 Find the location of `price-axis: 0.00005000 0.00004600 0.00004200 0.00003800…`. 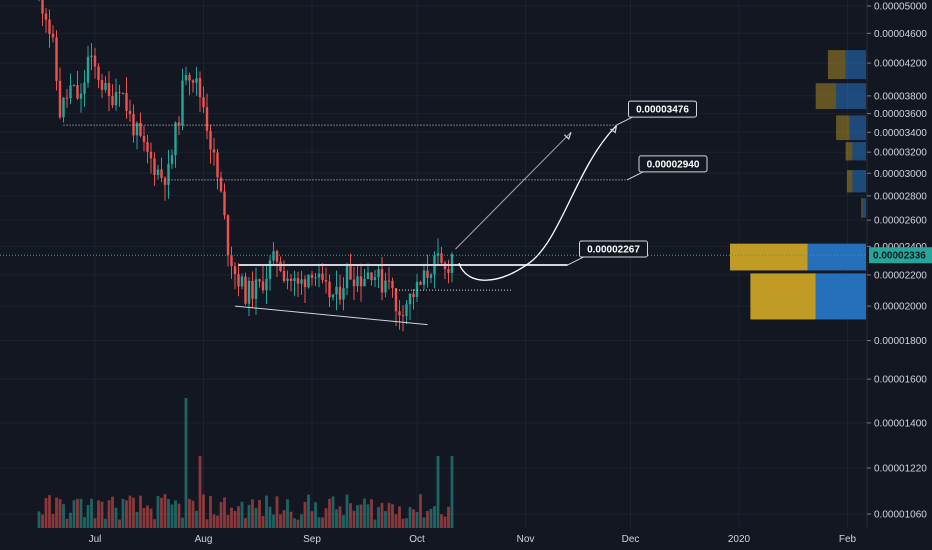

price-axis: 0.00005000 0.00004600 0.00004200 0.00003800… is located at coordinates (899, 261).